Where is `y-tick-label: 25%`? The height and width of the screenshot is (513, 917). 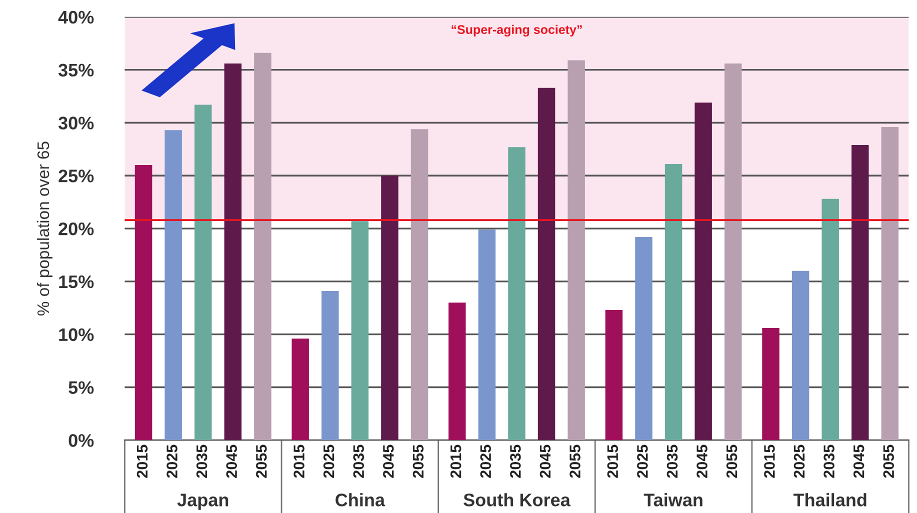 y-tick-label: 25% is located at coordinates (76, 176).